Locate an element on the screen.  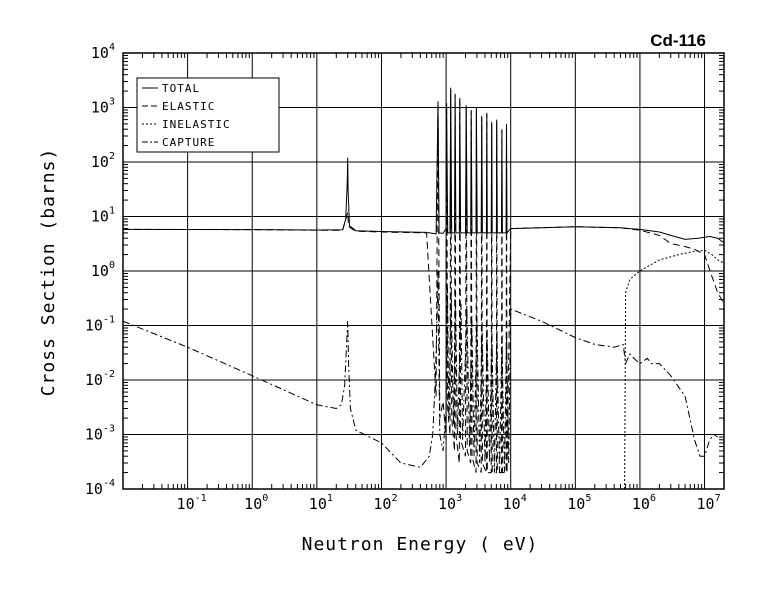
series-line-inelastic is located at coordinates (674, 369).